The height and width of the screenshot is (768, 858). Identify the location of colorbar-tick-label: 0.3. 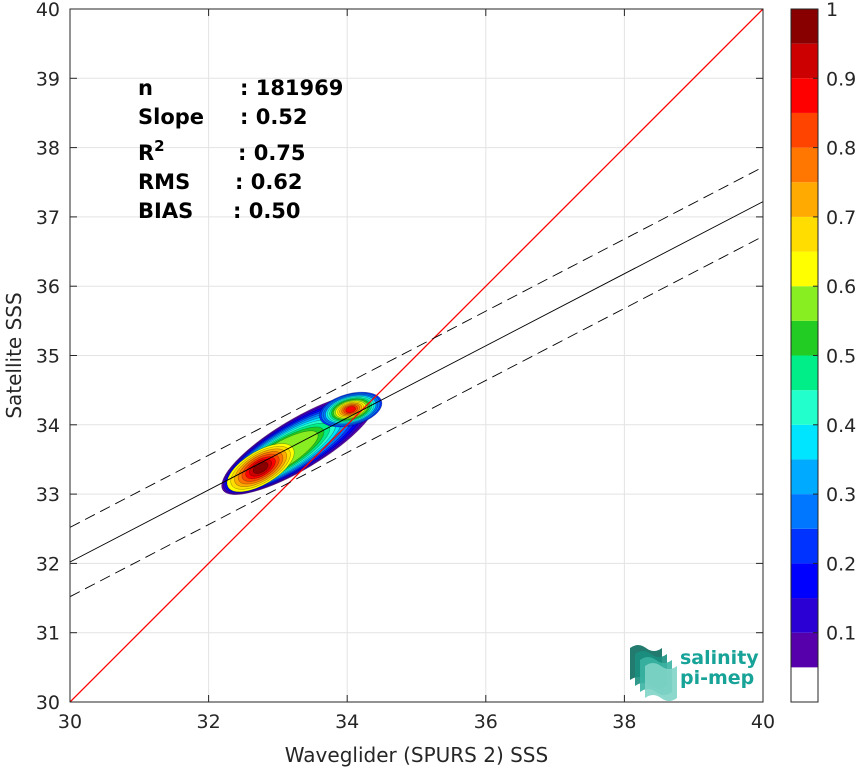
(841, 495).